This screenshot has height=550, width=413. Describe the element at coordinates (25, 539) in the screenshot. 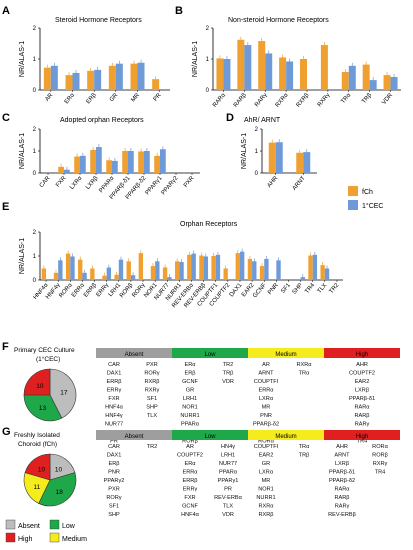

I see `pie-legend-label: High` at that location.